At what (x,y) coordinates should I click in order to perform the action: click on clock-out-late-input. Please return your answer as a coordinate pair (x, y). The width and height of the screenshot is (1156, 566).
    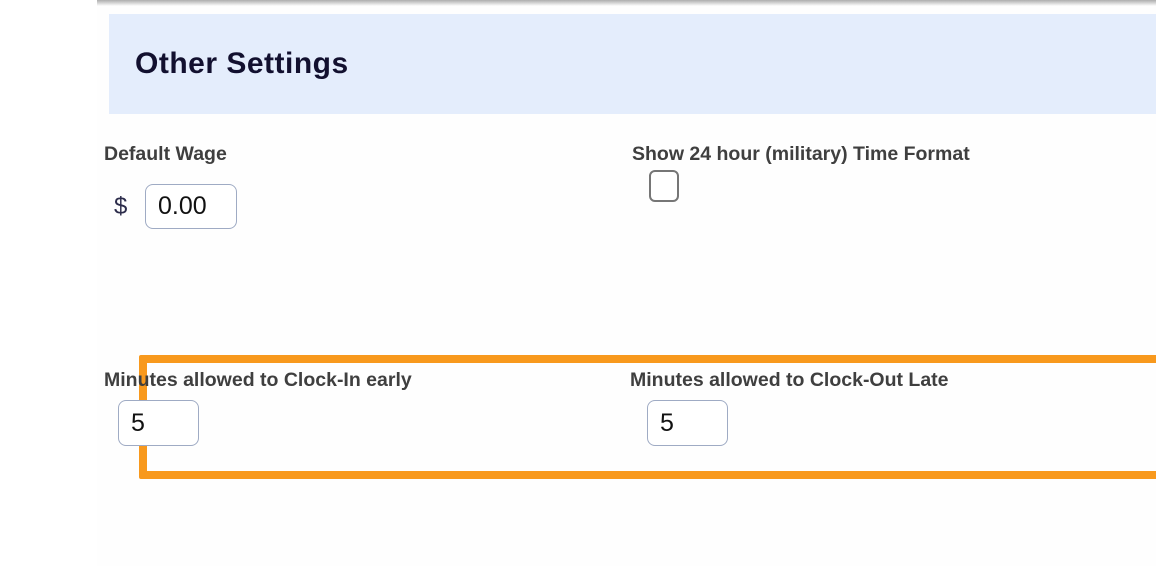
    Looking at the image, I should click on (687, 423).